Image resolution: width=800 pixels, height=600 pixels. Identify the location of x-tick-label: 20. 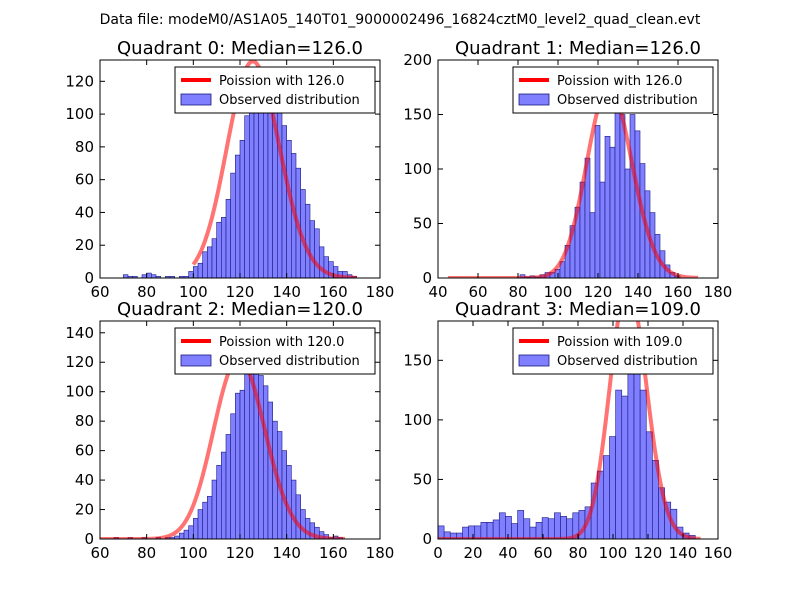
(472, 553).